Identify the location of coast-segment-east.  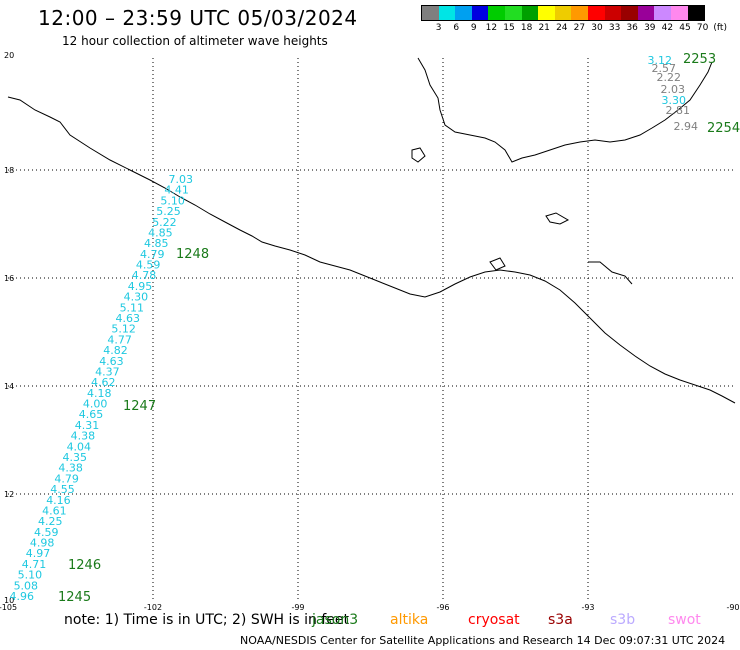
(610, 273).